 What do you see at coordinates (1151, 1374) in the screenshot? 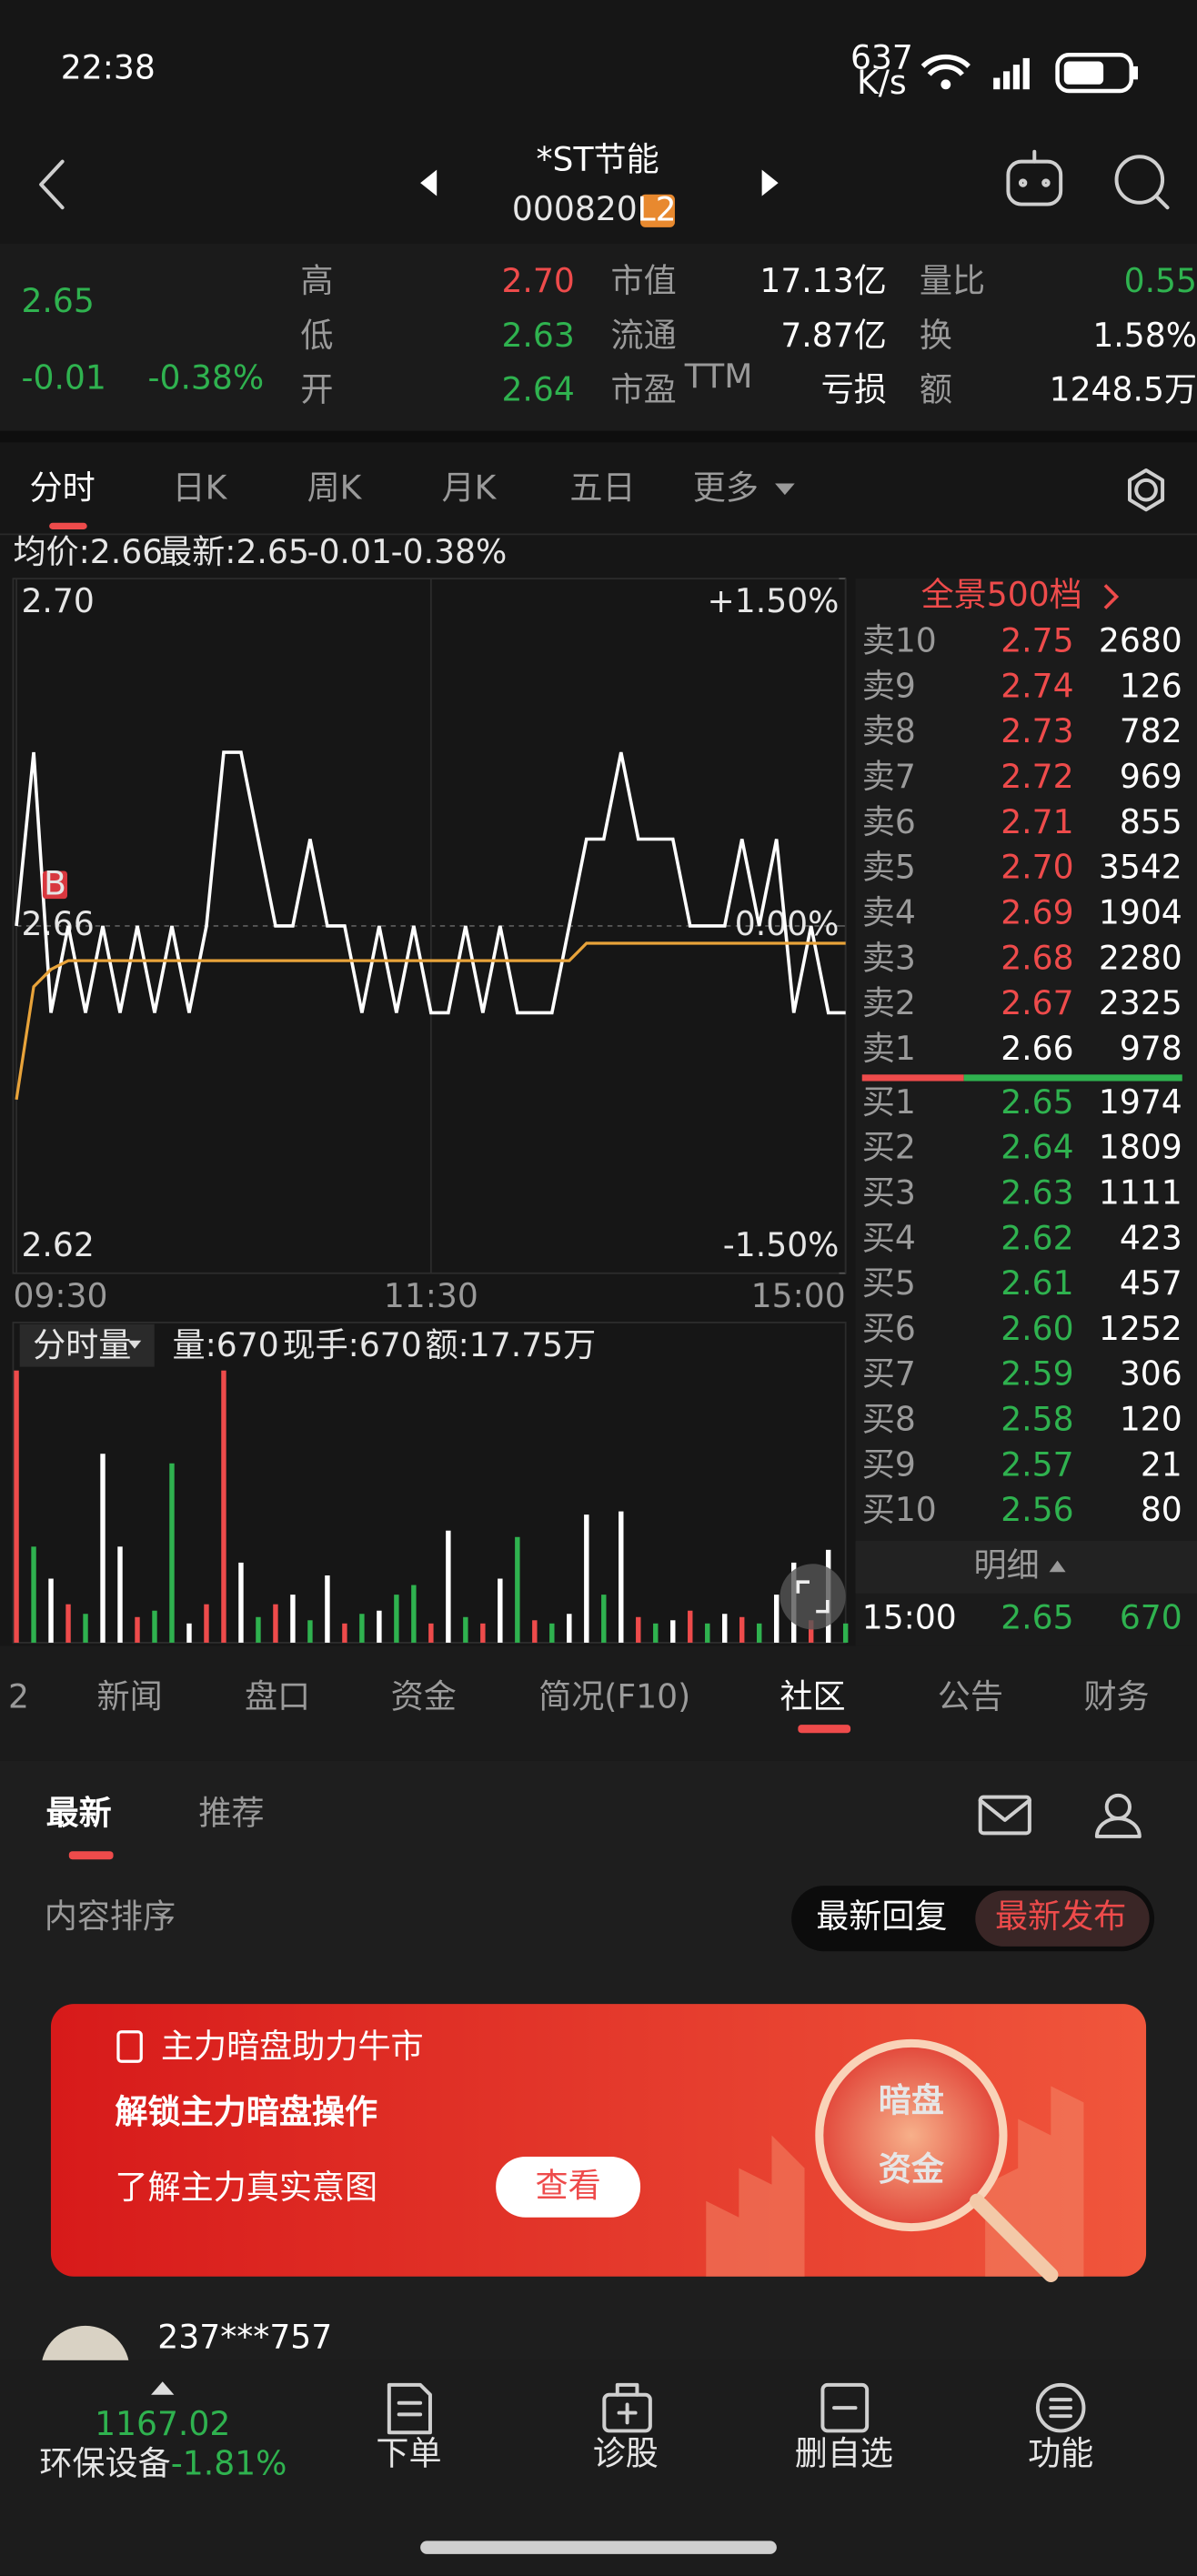
I see `book-volume: 306` at bounding box center [1151, 1374].